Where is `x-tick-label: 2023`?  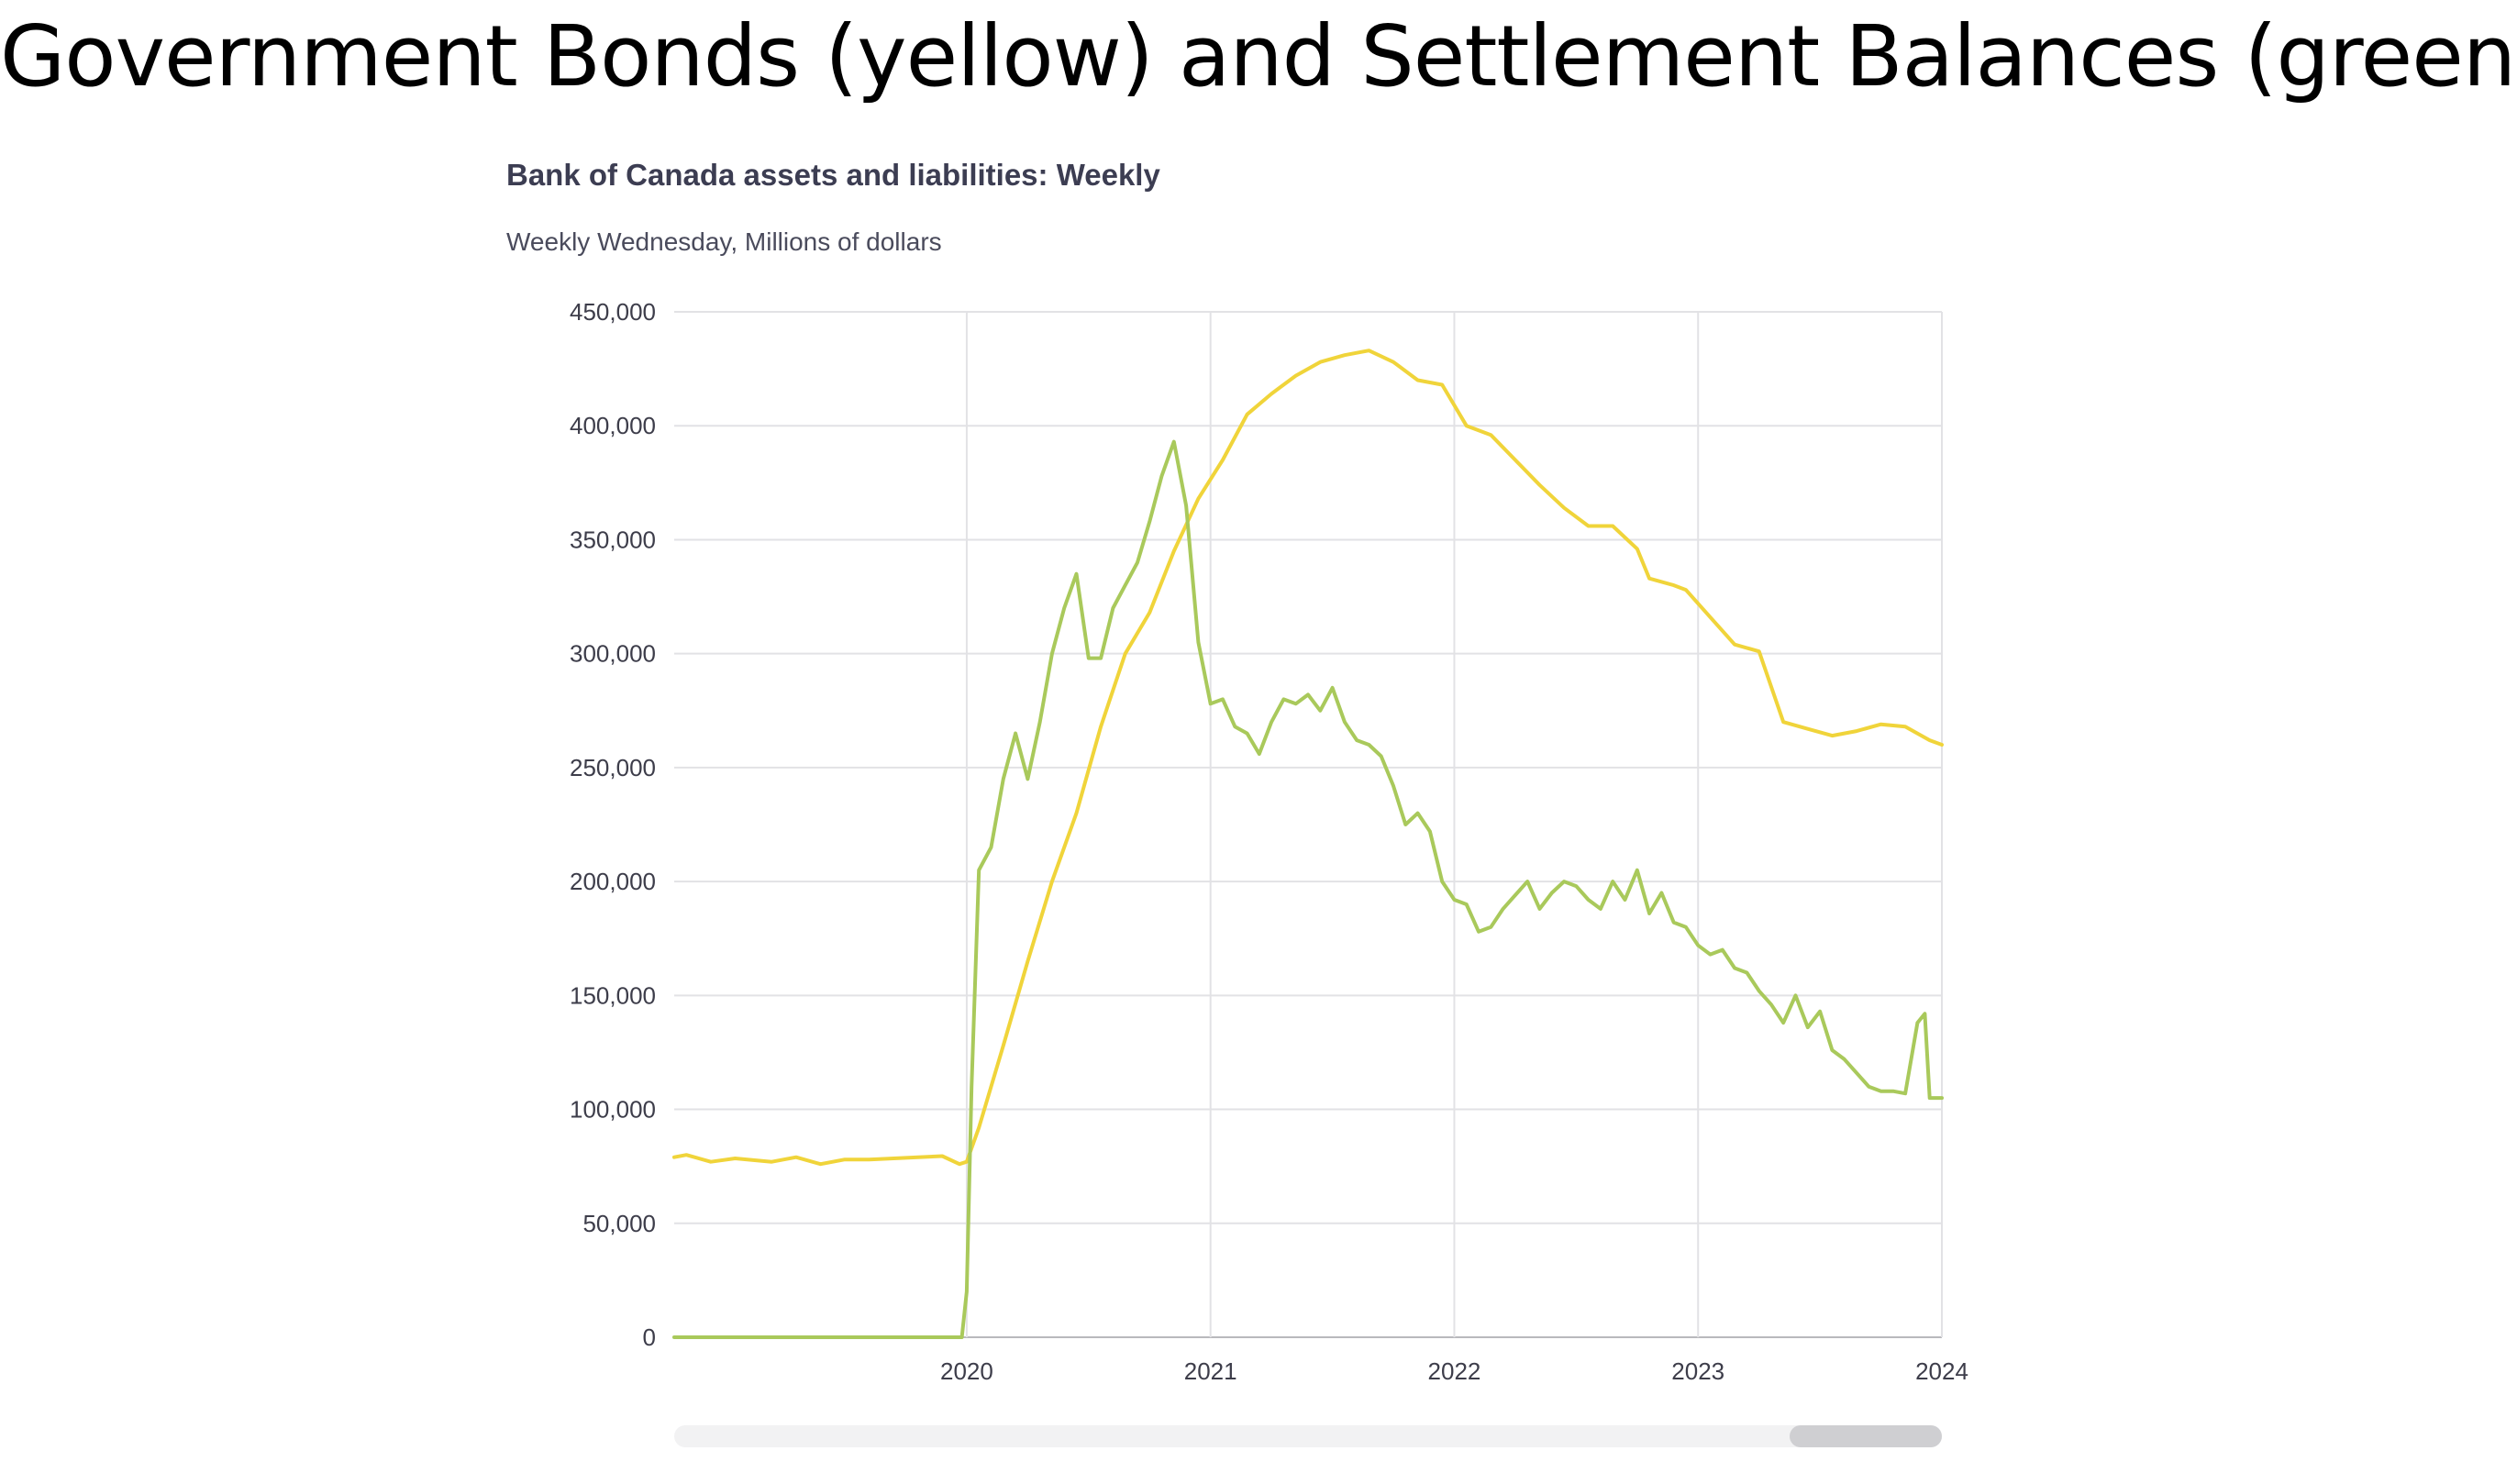
x-tick-label: 2023 is located at coordinates (1697, 1371).